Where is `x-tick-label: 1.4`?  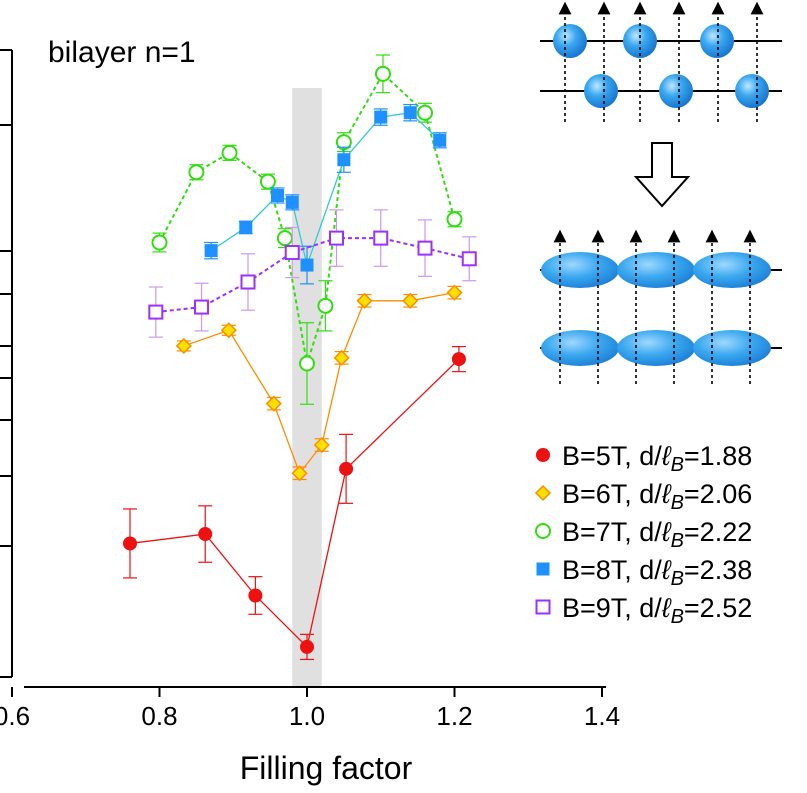 x-tick-label: 1.4 is located at coordinates (602, 716).